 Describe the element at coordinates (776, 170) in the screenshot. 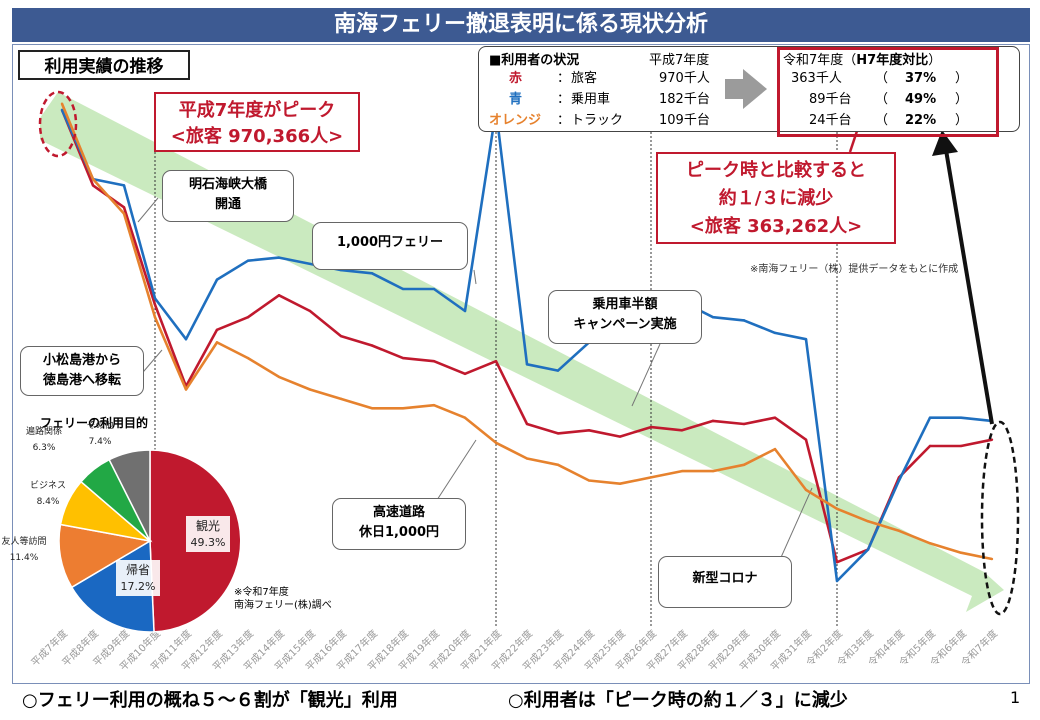

I see `reduction-callout-line1: ピーク時と比較すると` at that location.